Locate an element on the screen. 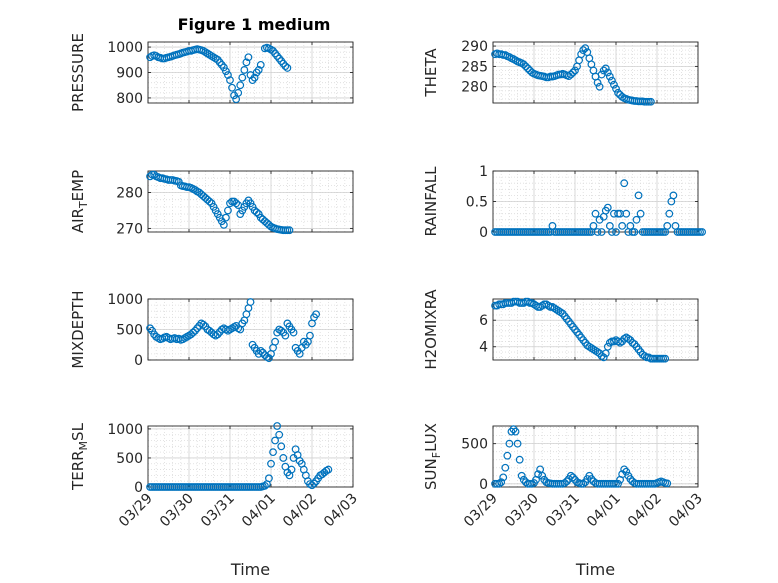 This screenshot has height=583, width=778. y-tick-label: 0.5 is located at coordinates (477, 203).